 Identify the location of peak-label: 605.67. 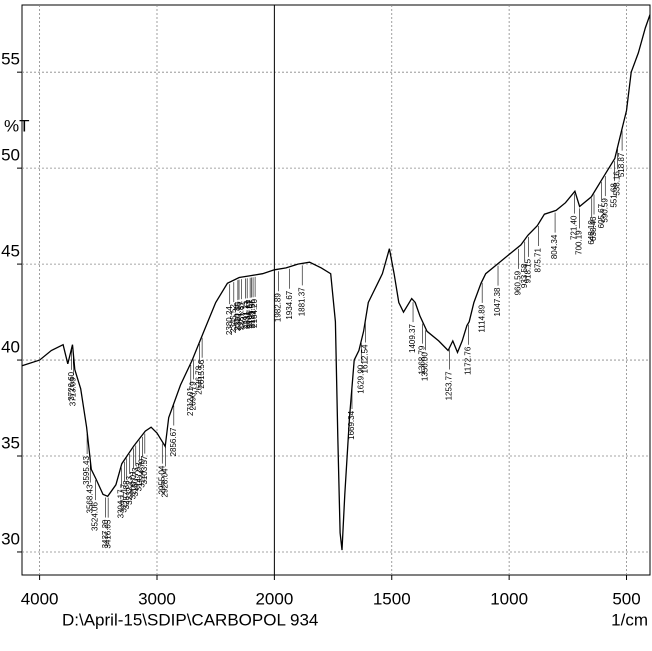
(601, 215).